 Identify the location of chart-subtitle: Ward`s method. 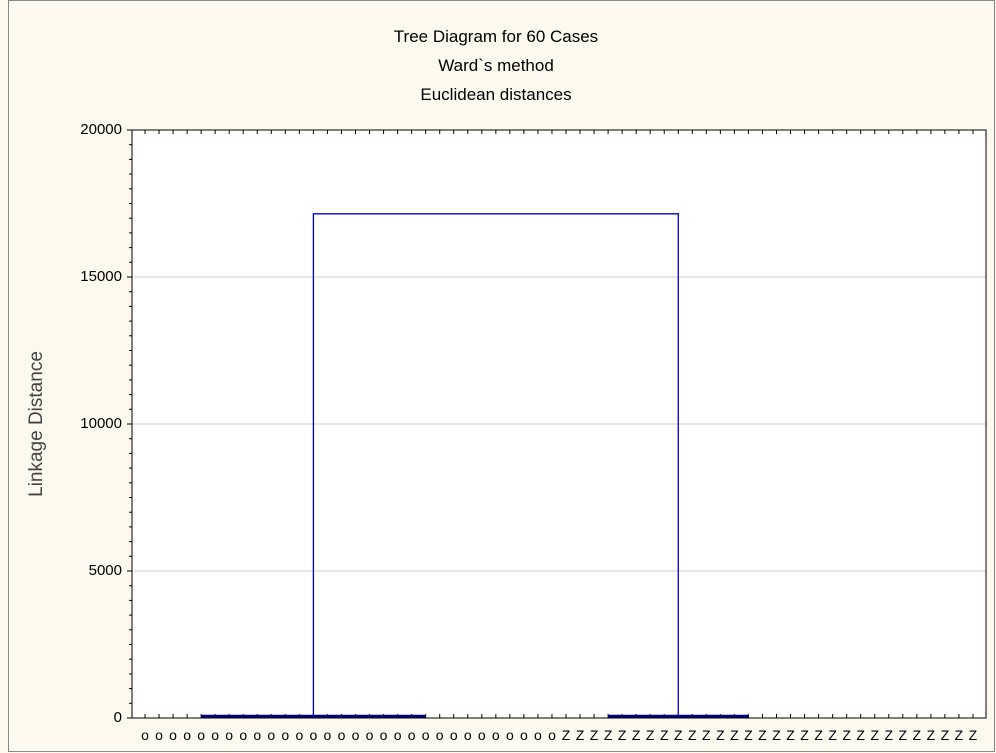
(496, 65).